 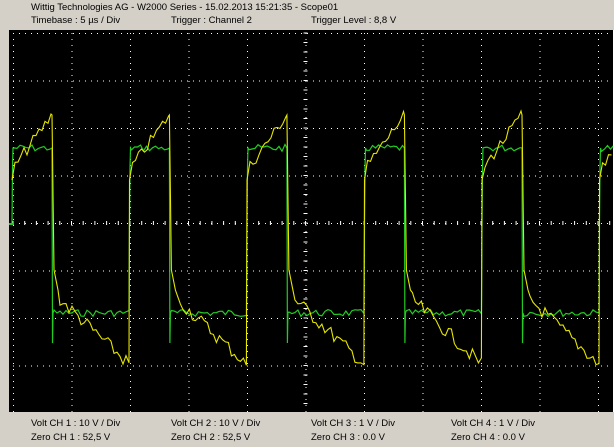 What do you see at coordinates (354, 20) in the screenshot?
I see `trigger-level-label: Trigger Level : 8,8 V` at bounding box center [354, 20].